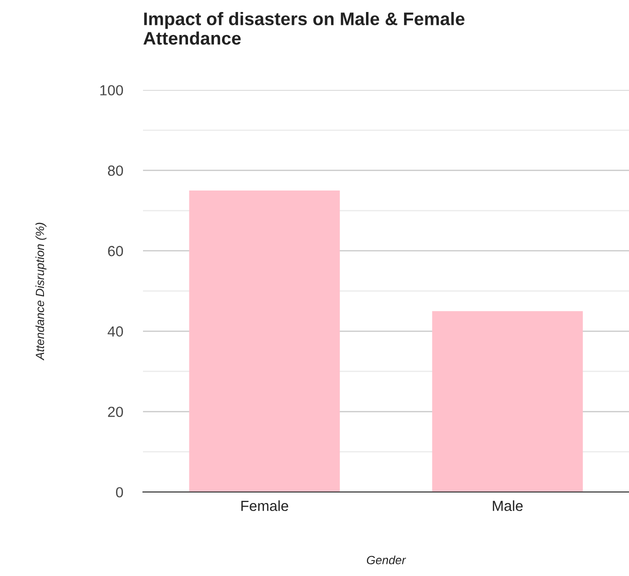  Describe the element at coordinates (115, 171) in the screenshot. I see `y-tick-label: 80` at that location.